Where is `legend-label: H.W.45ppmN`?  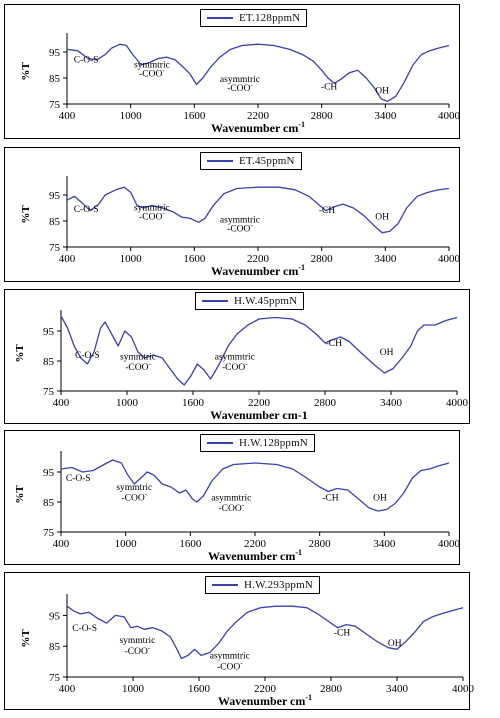
legend-label: H.W.45ppmN is located at coordinates (266, 301).